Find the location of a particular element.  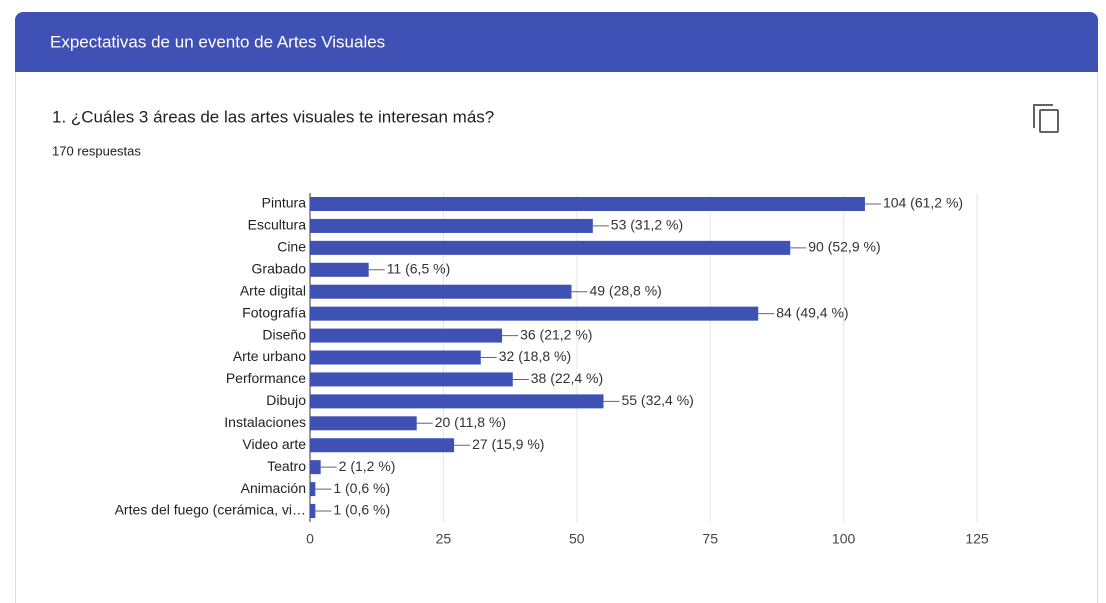

value-label: 27 (15,9 %) is located at coordinates (508, 444).